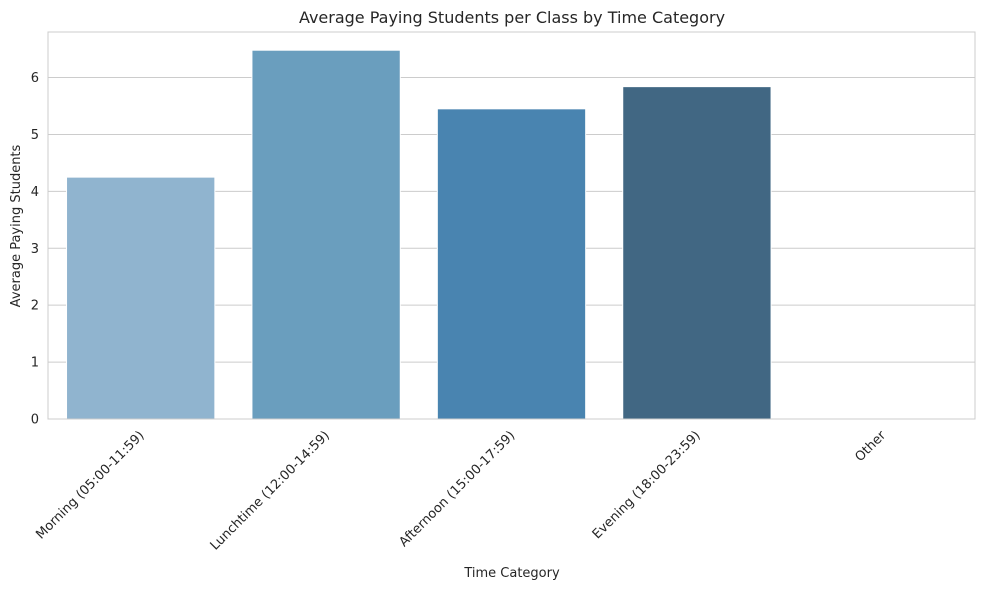 The width and height of the screenshot is (985, 590). I want to click on y-tick-label: 2, so click(35, 306).